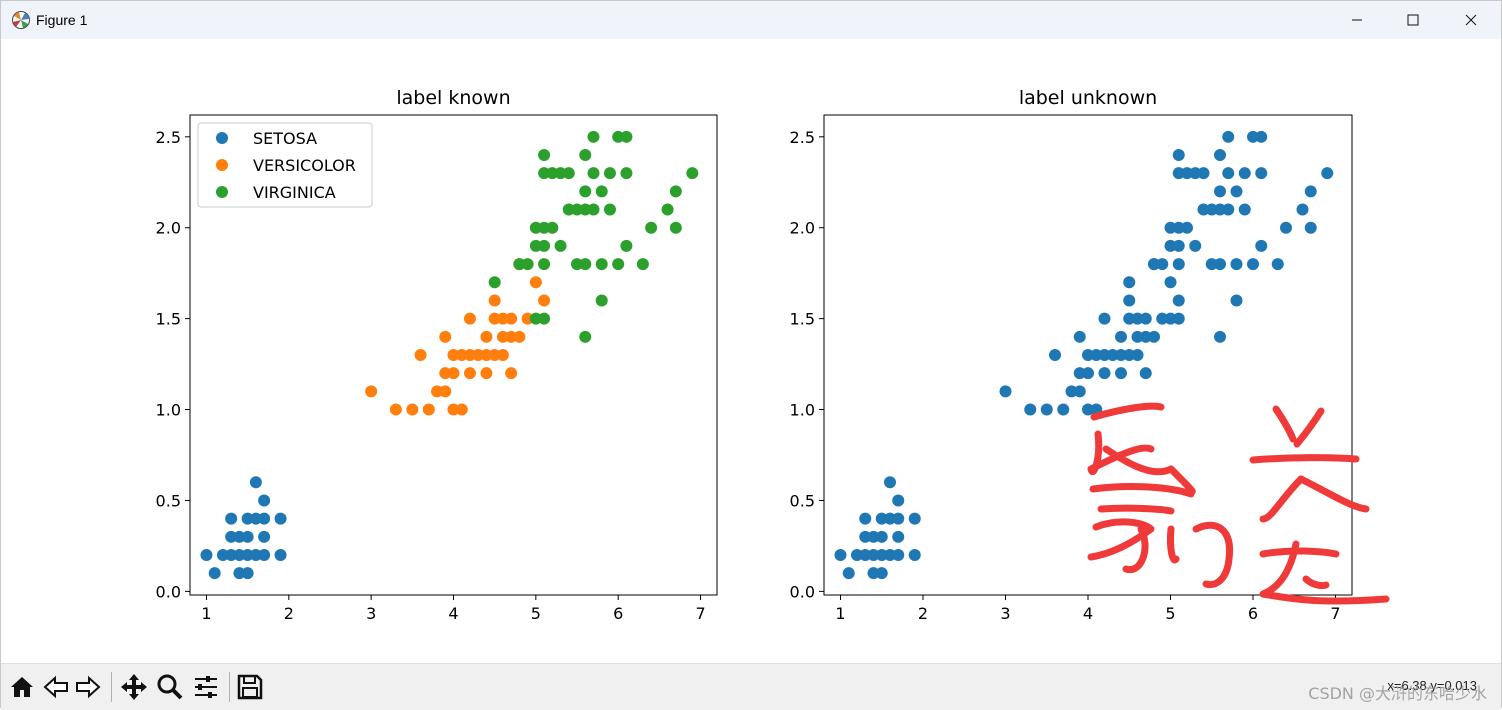 The image size is (1502, 710). I want to click on y-tick-label: 2.5, so click(168, 137).